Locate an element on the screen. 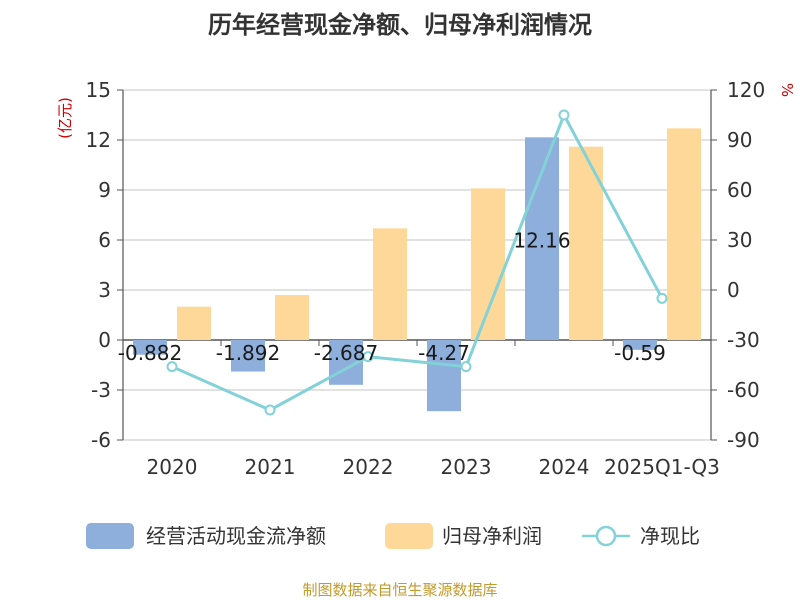  legend-marker-ratio is located at coordinates (606, 536).